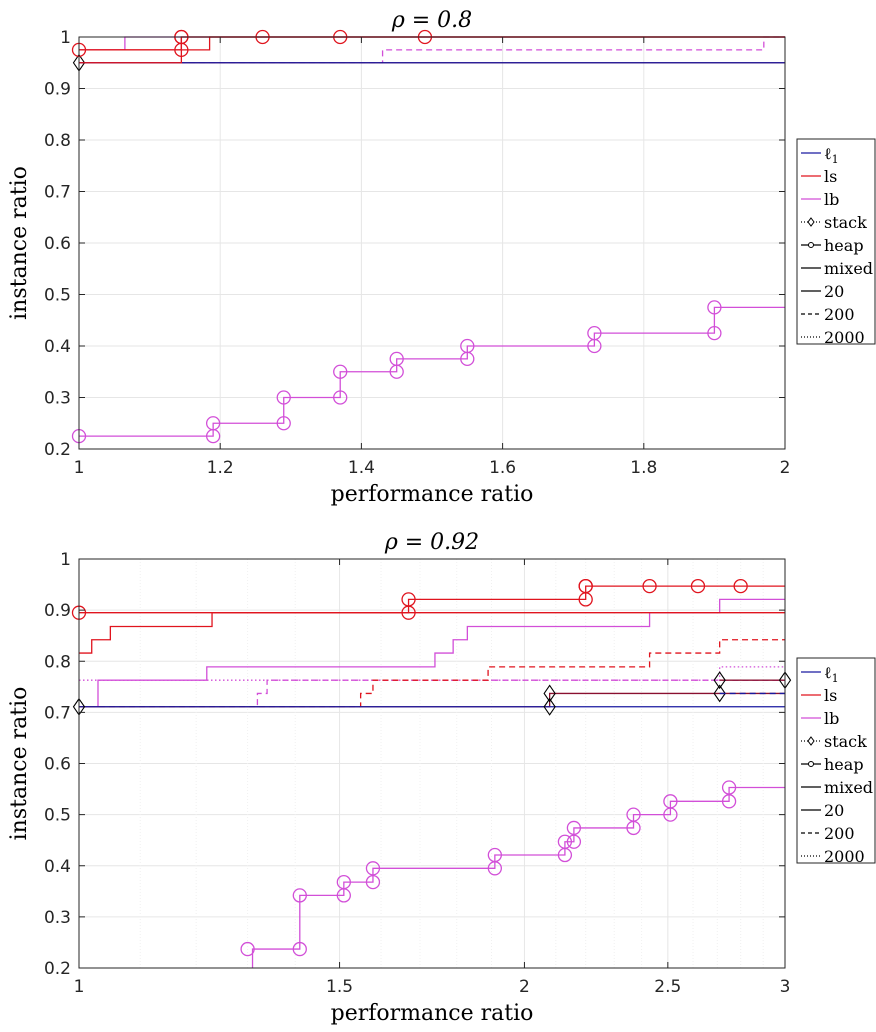  Describe the element at coordinates (643, 468) in the screenshot. I see `x-tick-label: 1.8` at that location.